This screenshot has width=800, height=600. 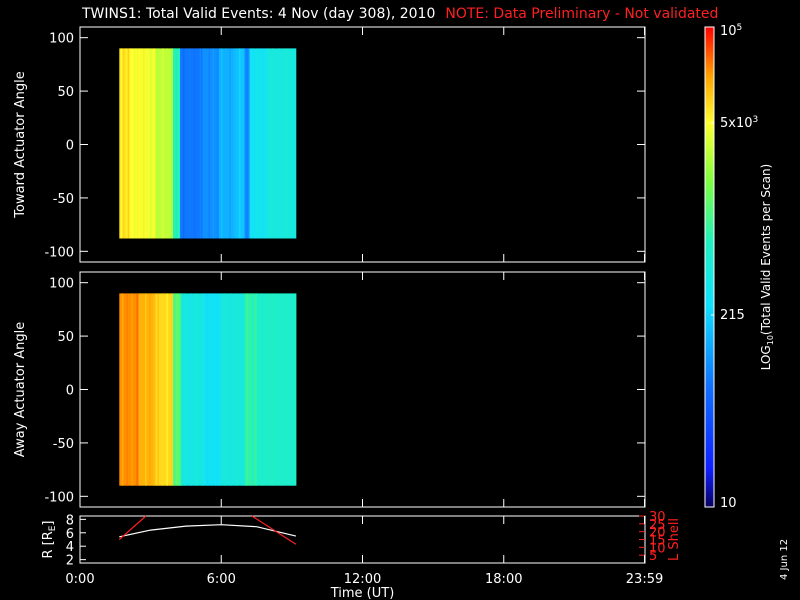 I want to click on label-rest: (Total Valid Events per Scan), so click(x=766, y=249).